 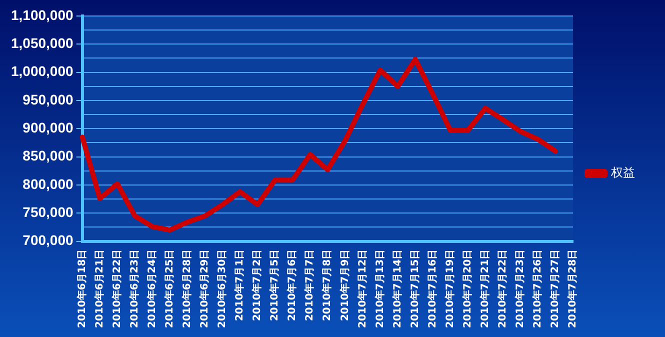 I want to click on y-tick-label: 900,000, so click(x=48, y=128).